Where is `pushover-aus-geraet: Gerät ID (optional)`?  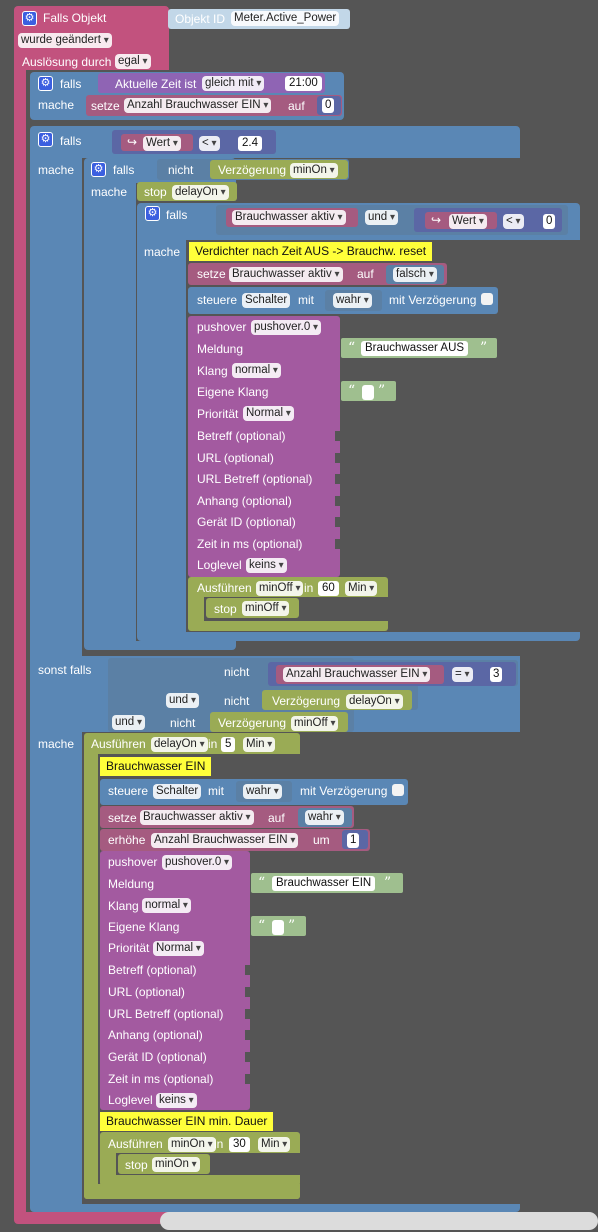 pushover-aus-geraet: Gerät ID (optional) is located at coordinates (246, 522).